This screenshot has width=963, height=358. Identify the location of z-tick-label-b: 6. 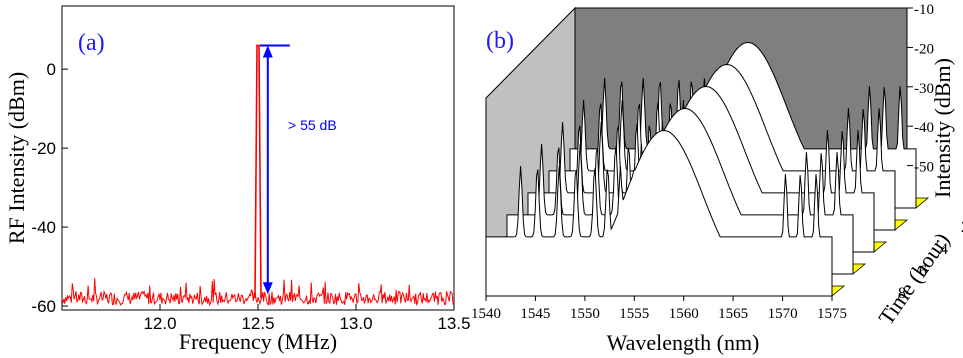
(923, 271).